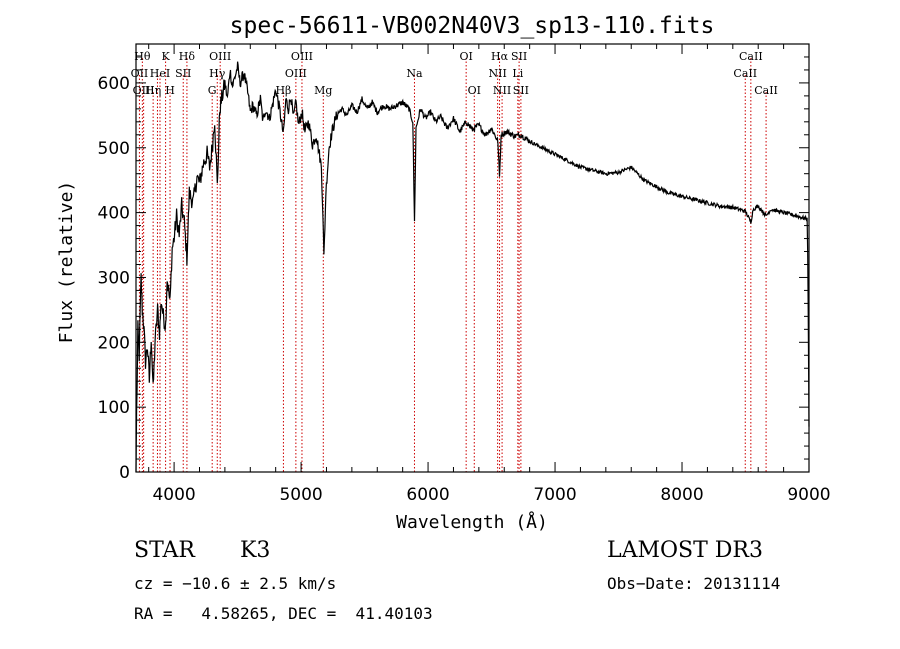 This screenshot has width=900, height=649. What do you see at coordinates (323, 90) in the screenshot?
I see `spectral-line-label: Mg` at bounding box center [323, 90].